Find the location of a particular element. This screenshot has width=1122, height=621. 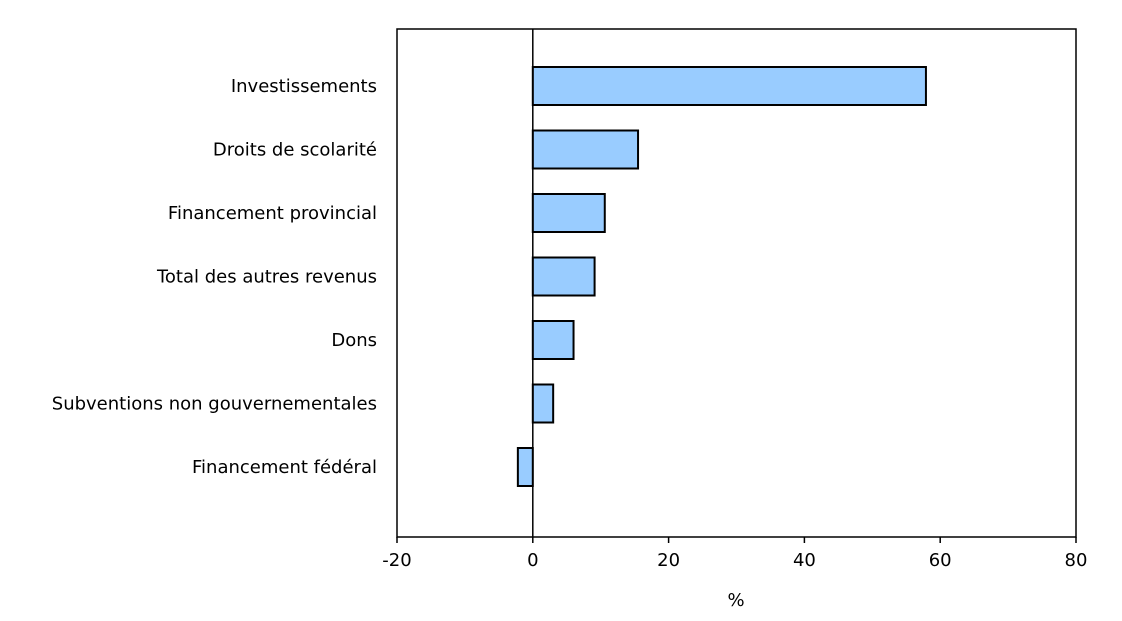

x-axis-label: % is located at coordinates (735, 600).